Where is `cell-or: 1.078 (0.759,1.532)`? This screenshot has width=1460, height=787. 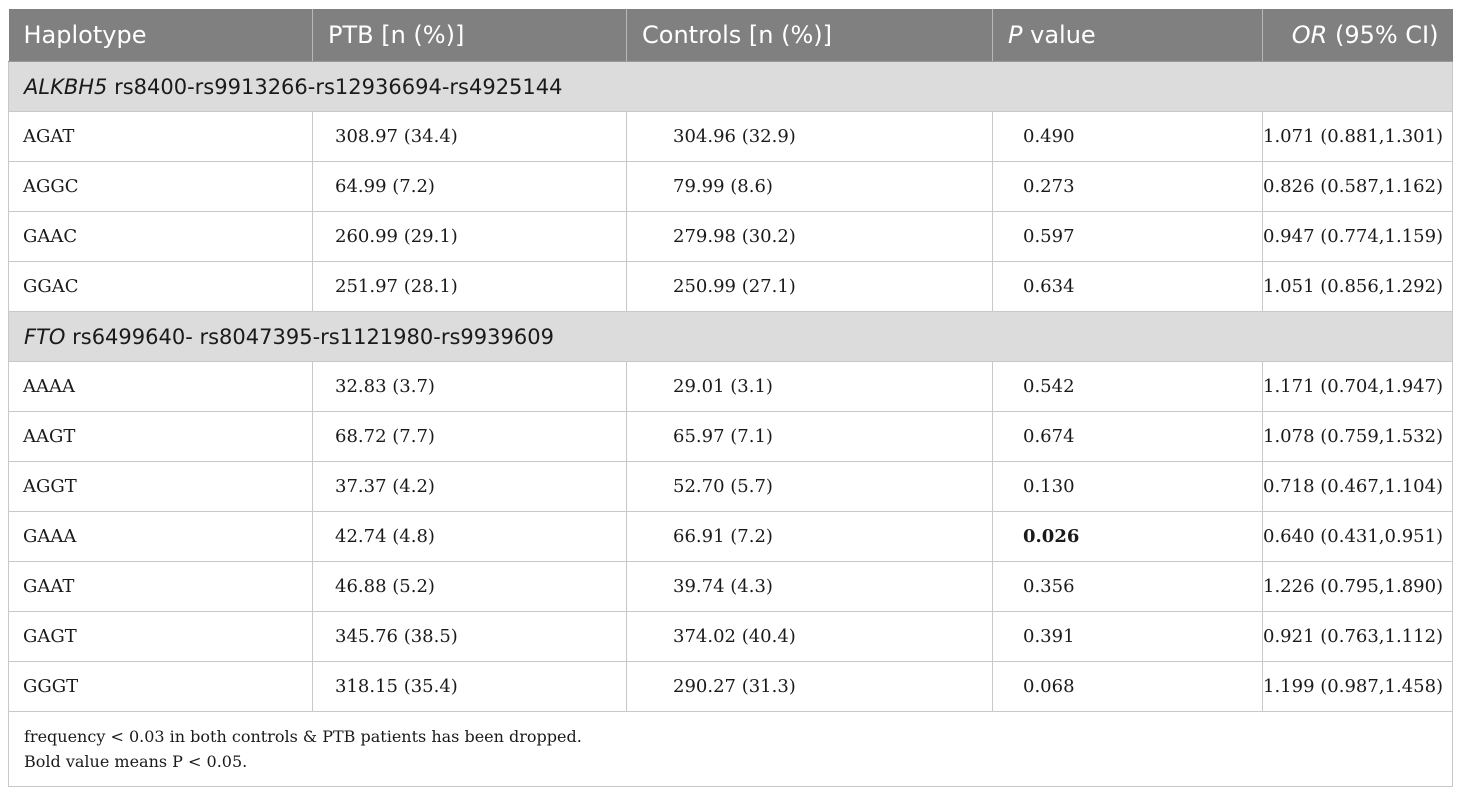 cell-or: 1.078 (0.759,1.532) is located at coordinates (1357, 436).